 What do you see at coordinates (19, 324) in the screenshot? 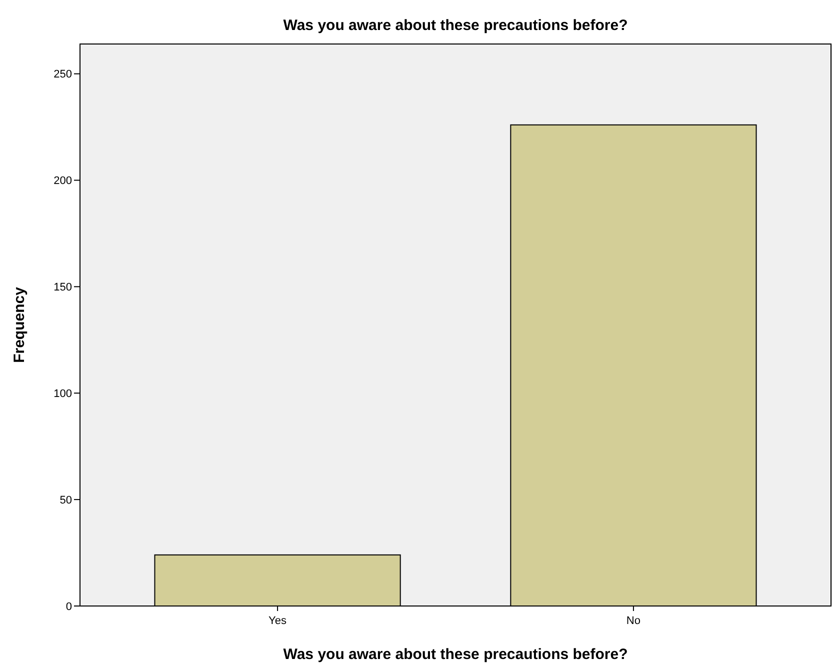
I see `y-axis-title: Frequency` at bounding box center [19, 324].